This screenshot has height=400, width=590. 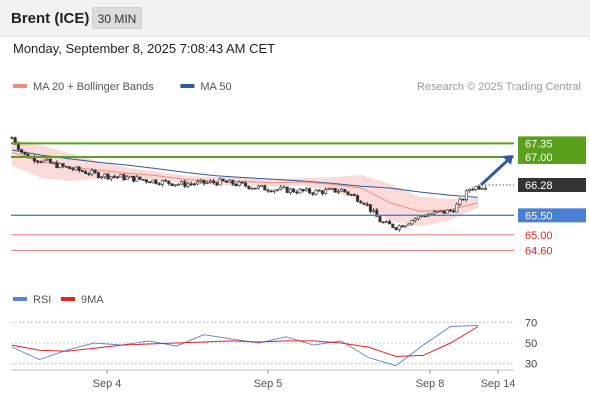 I want to click on rsi-legend-label: RSI, so click(x=42, y=300).